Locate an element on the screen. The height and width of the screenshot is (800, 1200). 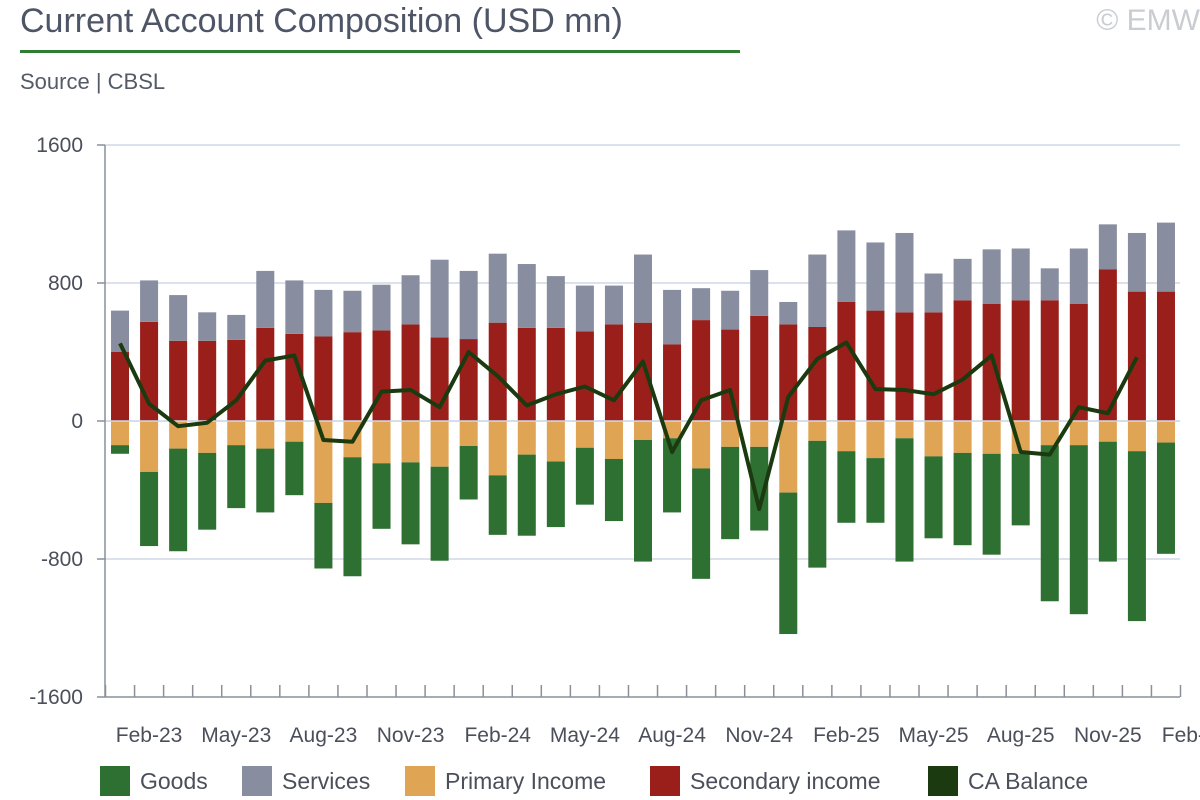
legend-swatch-goods is located at coordinates (115, 781).